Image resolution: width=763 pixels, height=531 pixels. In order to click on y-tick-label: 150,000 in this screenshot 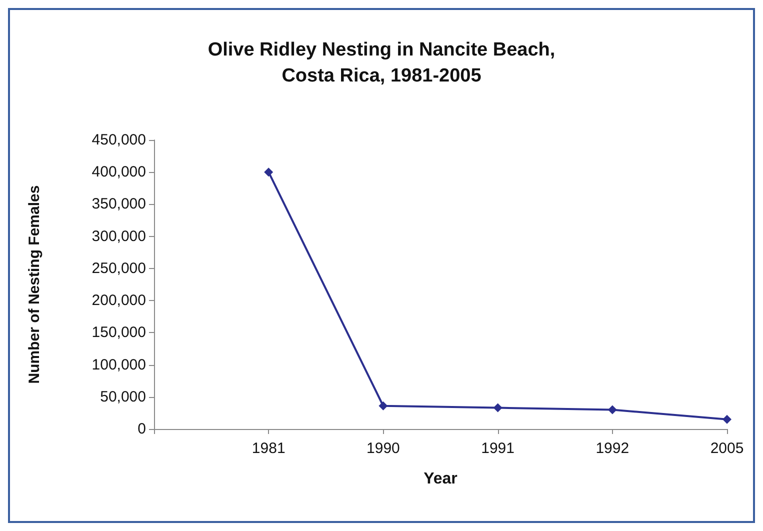, I will do `click(119, 333)`.